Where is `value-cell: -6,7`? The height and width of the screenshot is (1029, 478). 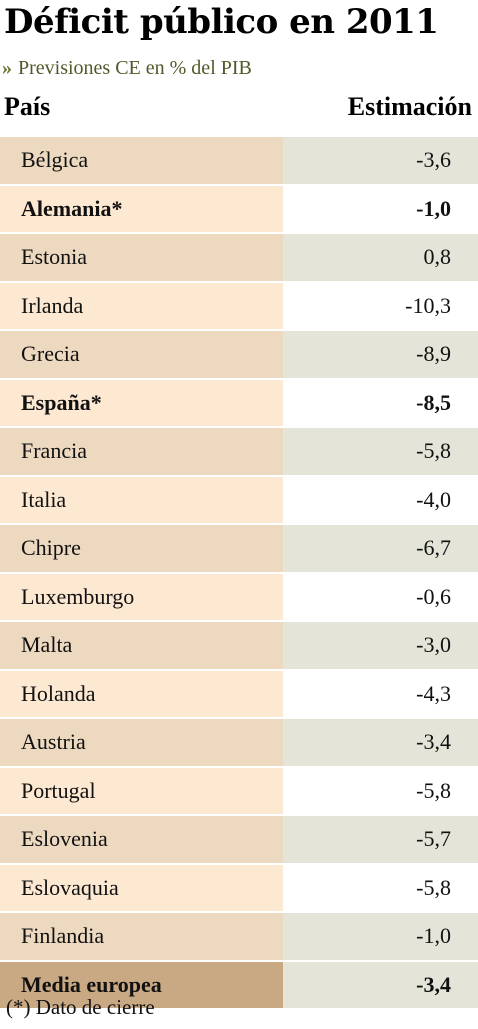
value-cell: -6,7 is located at coordinates (380, 548).